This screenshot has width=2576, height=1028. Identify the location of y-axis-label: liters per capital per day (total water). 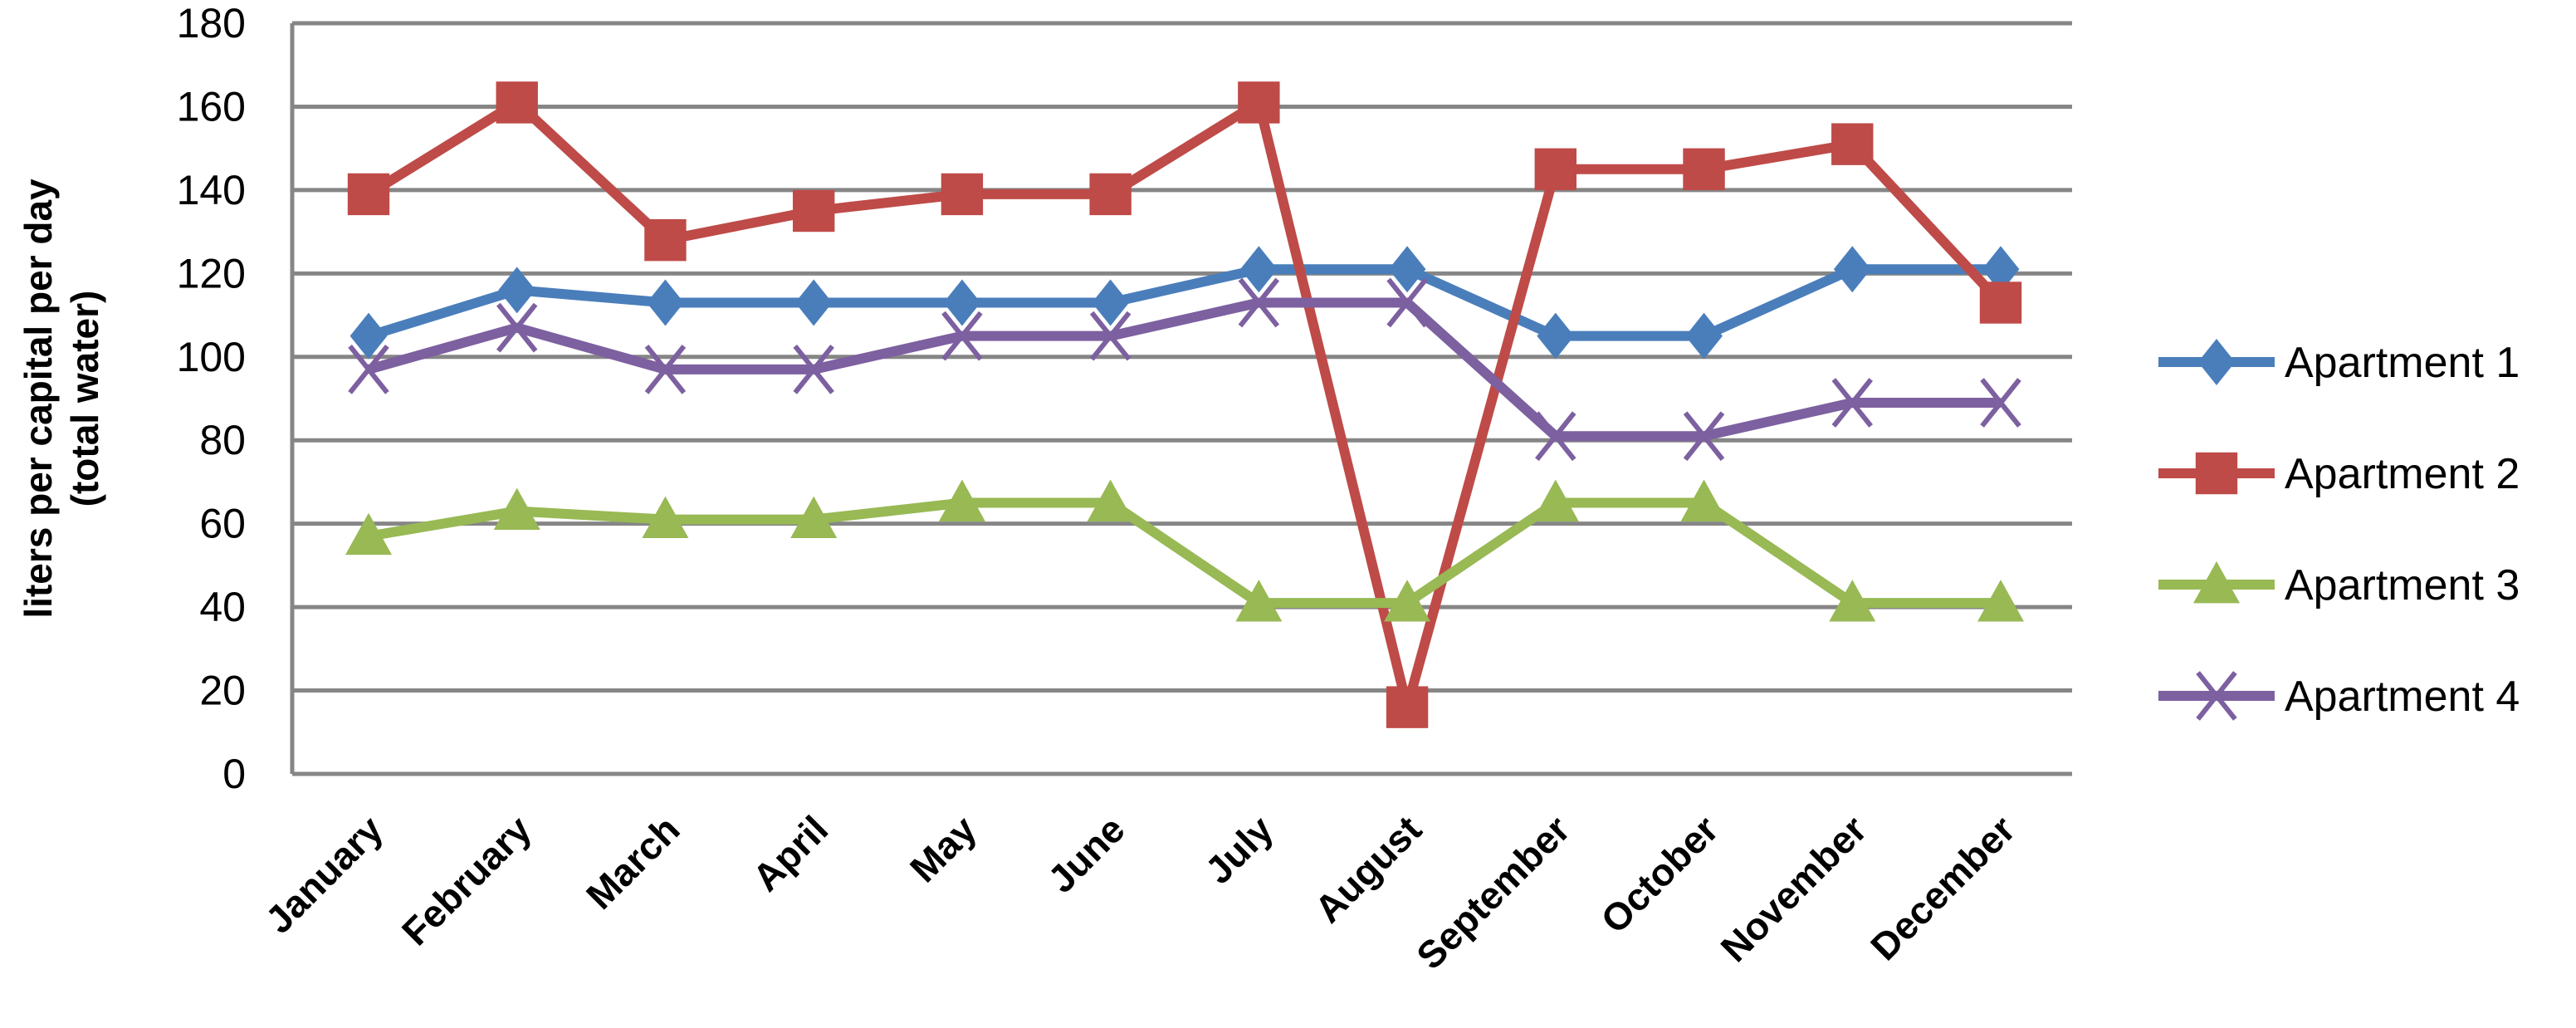
(61, 399).